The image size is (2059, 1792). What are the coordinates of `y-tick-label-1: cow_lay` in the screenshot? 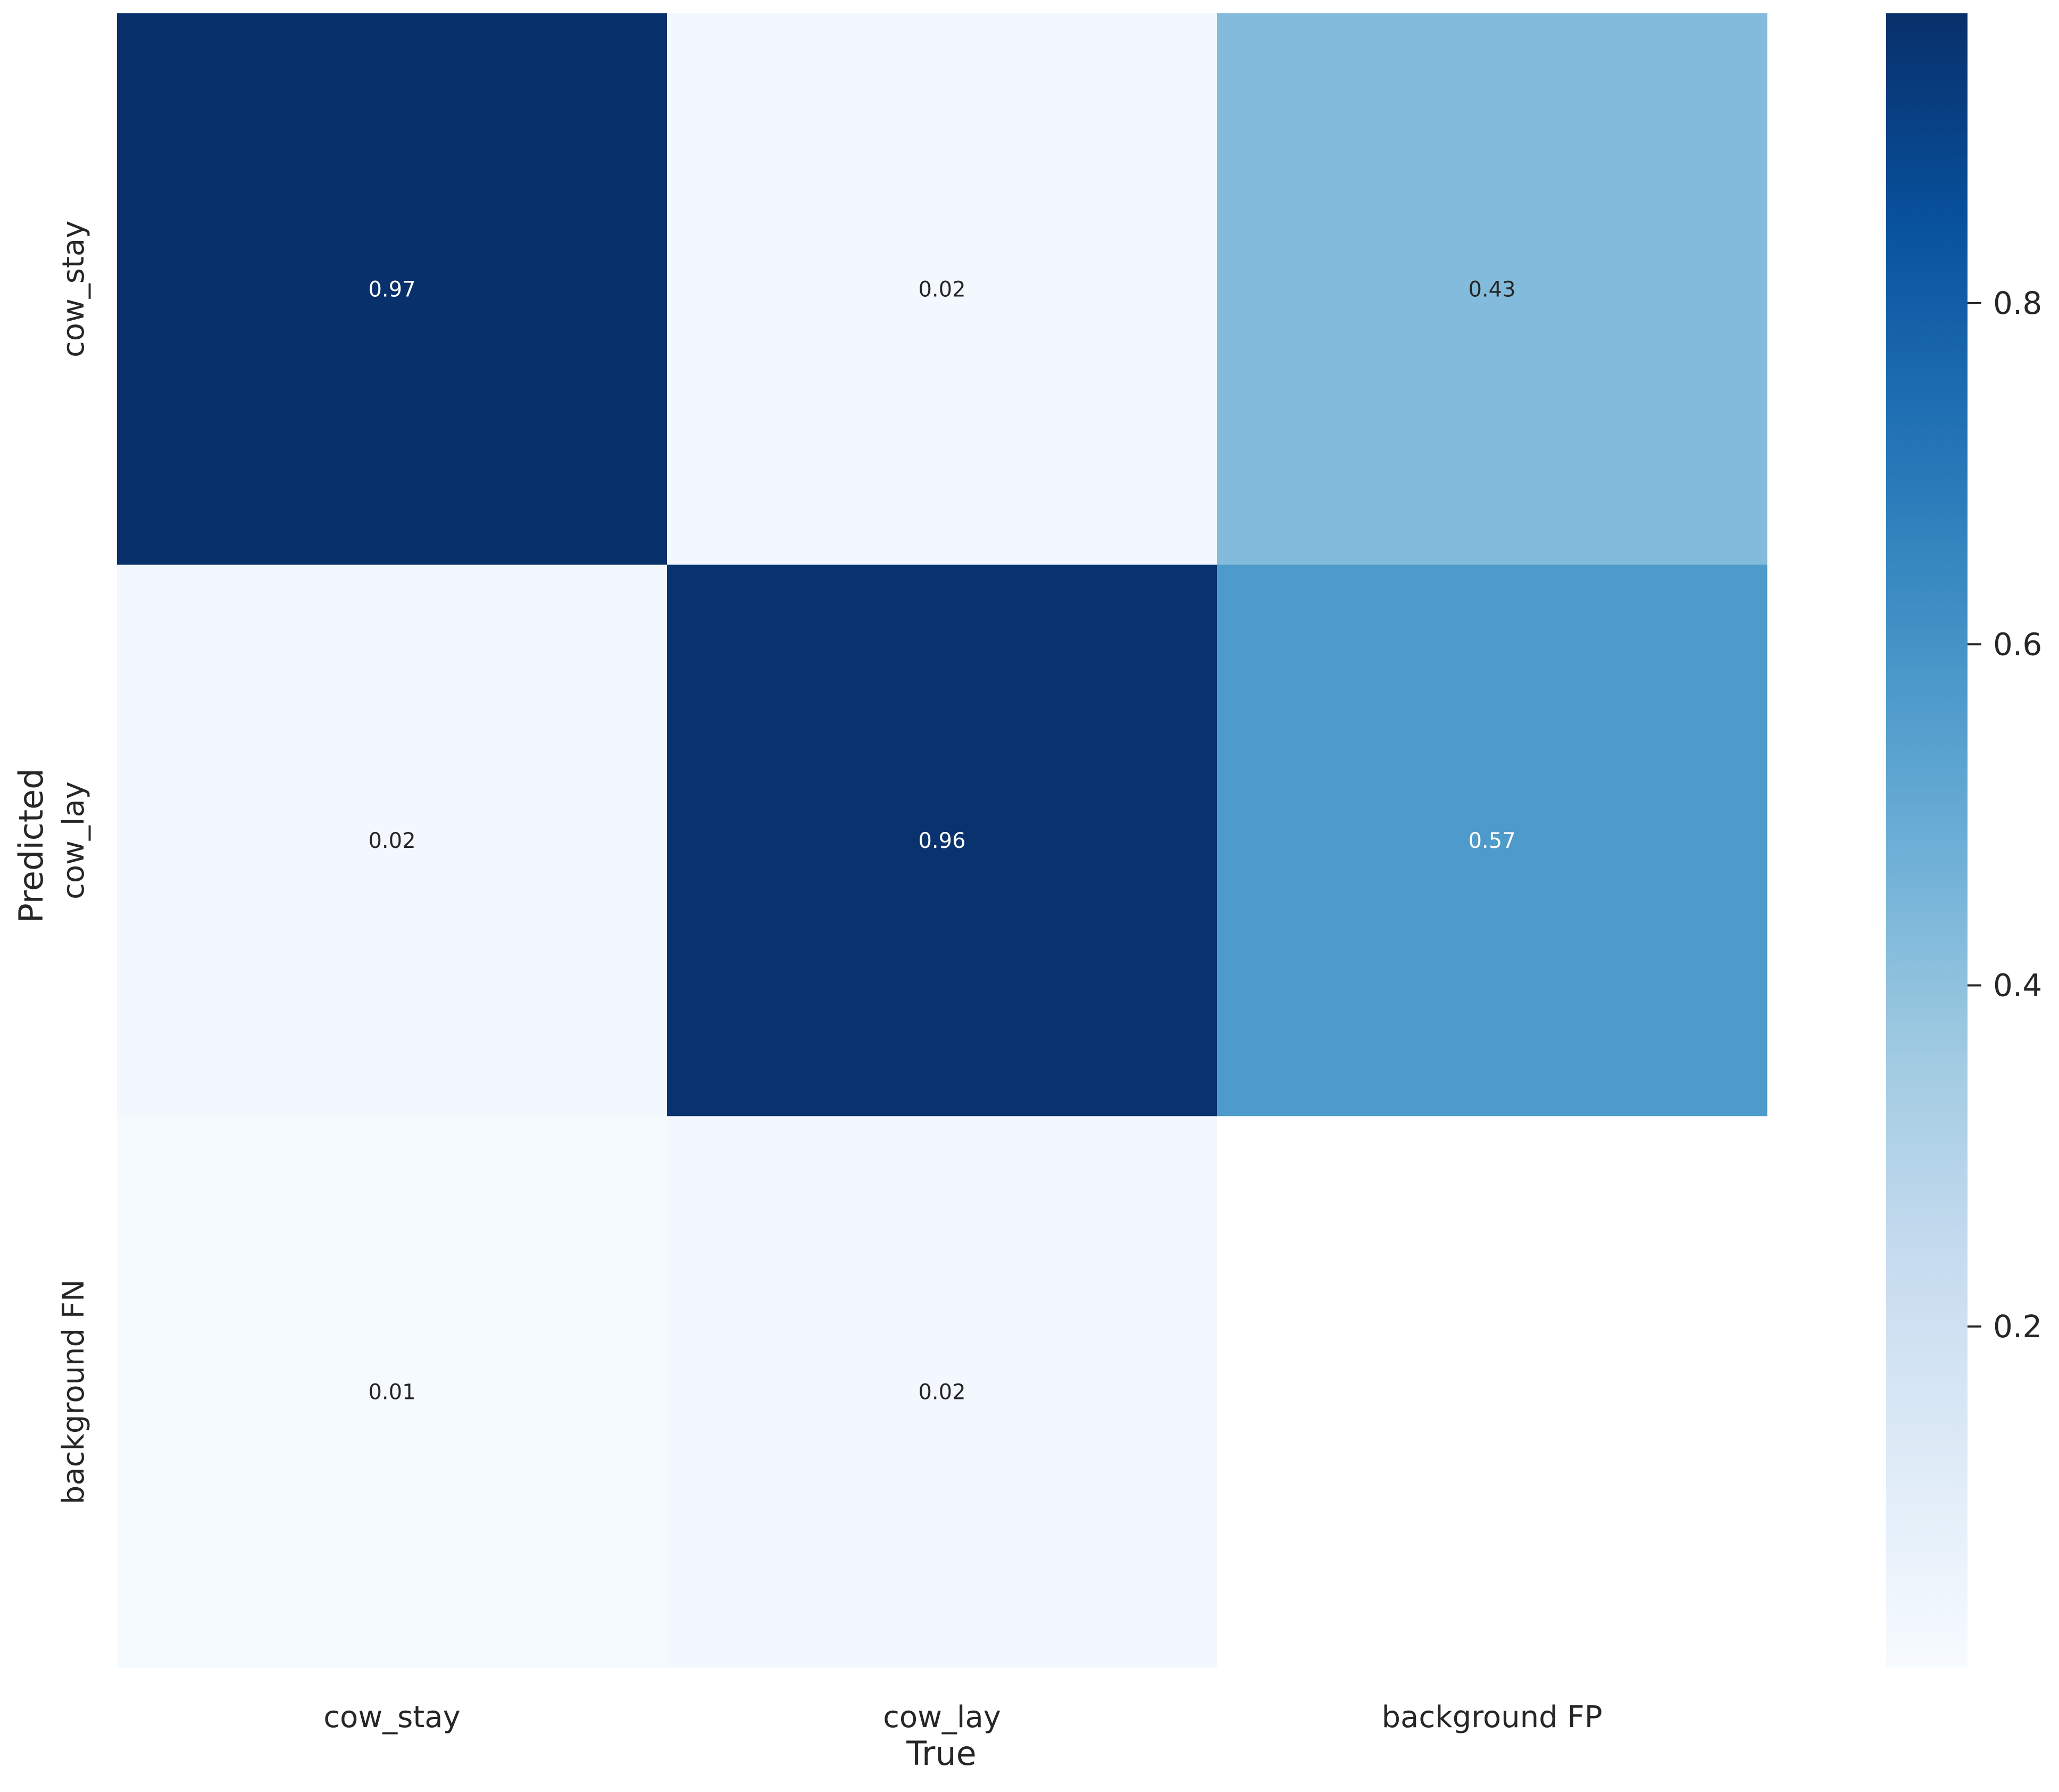 It's located at (73, 840).